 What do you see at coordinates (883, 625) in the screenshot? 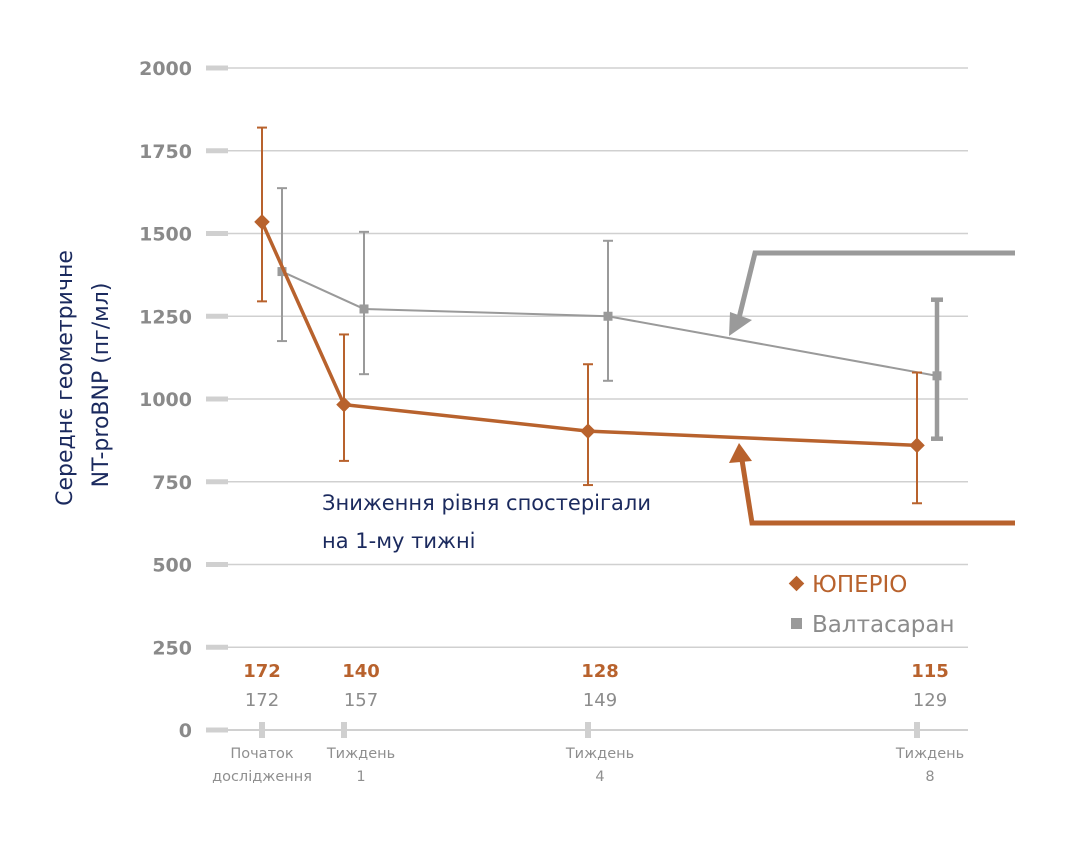
I see `legend-valtasaran-label: Валтасаран` at bounding box center [883, 625].